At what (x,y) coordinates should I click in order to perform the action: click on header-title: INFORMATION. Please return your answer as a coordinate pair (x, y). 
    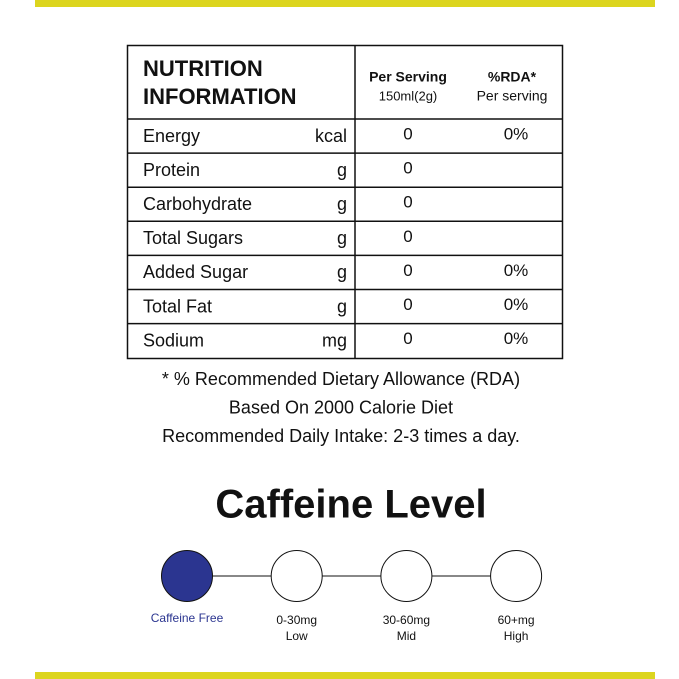
    Looking at the image, I should click on (220, 96).